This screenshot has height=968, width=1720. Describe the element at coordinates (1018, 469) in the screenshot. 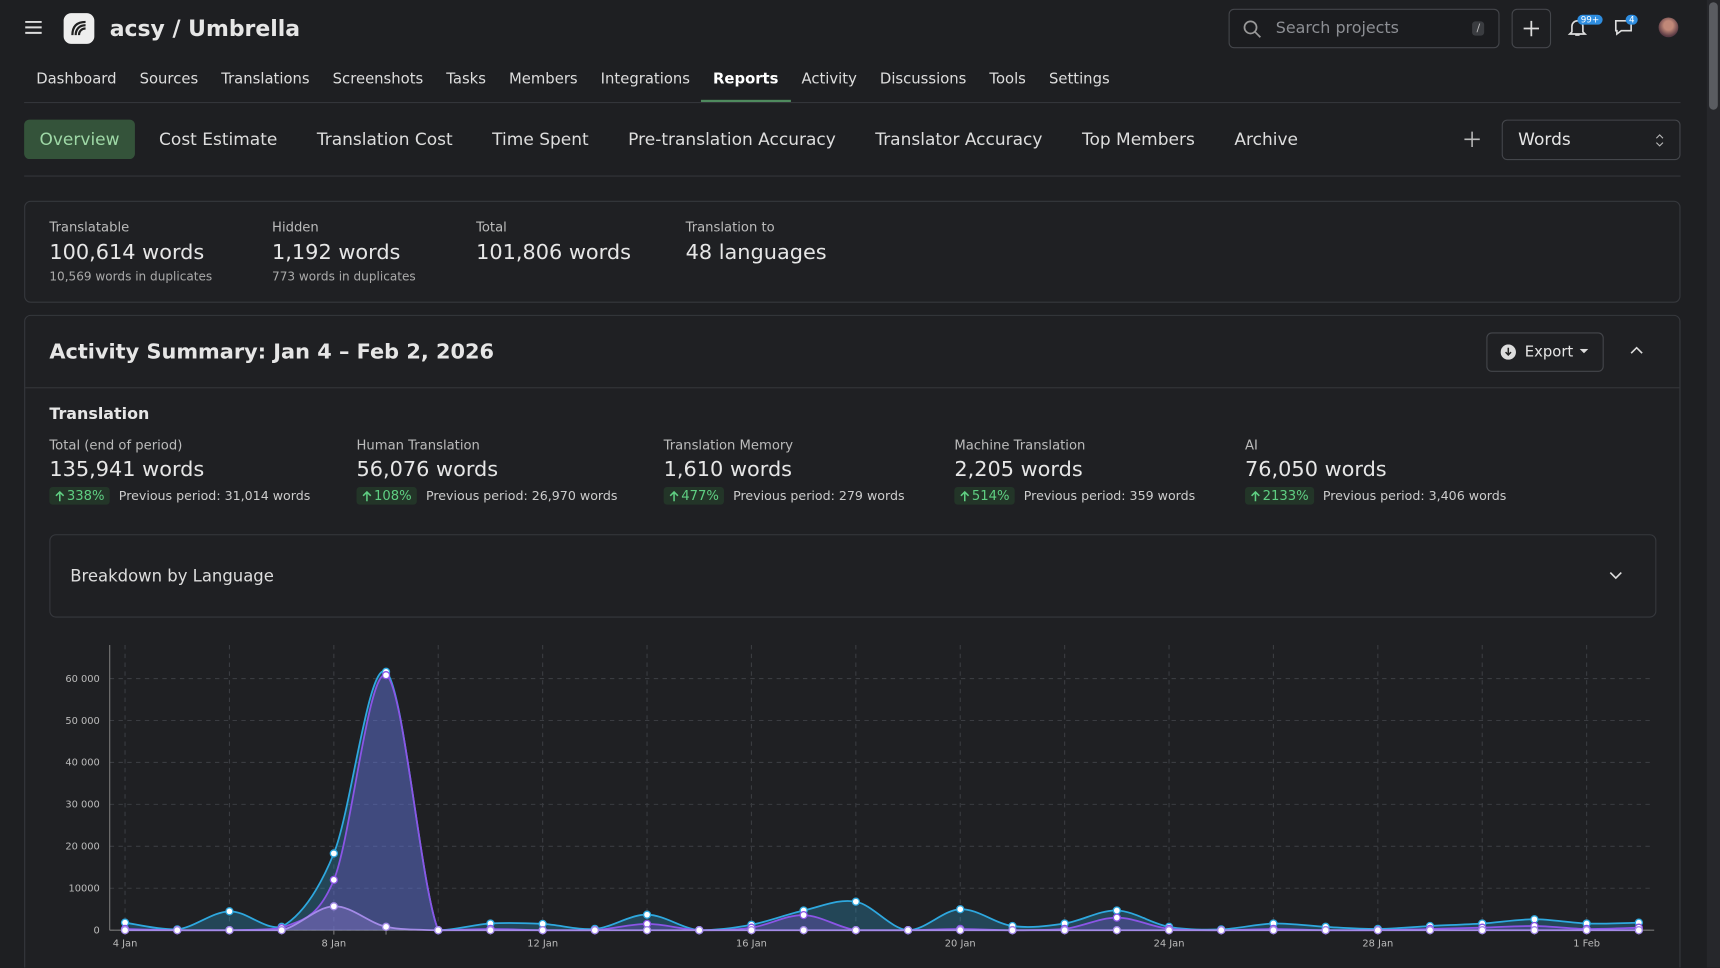

I see `metric-value: 2,205 words` at that location.